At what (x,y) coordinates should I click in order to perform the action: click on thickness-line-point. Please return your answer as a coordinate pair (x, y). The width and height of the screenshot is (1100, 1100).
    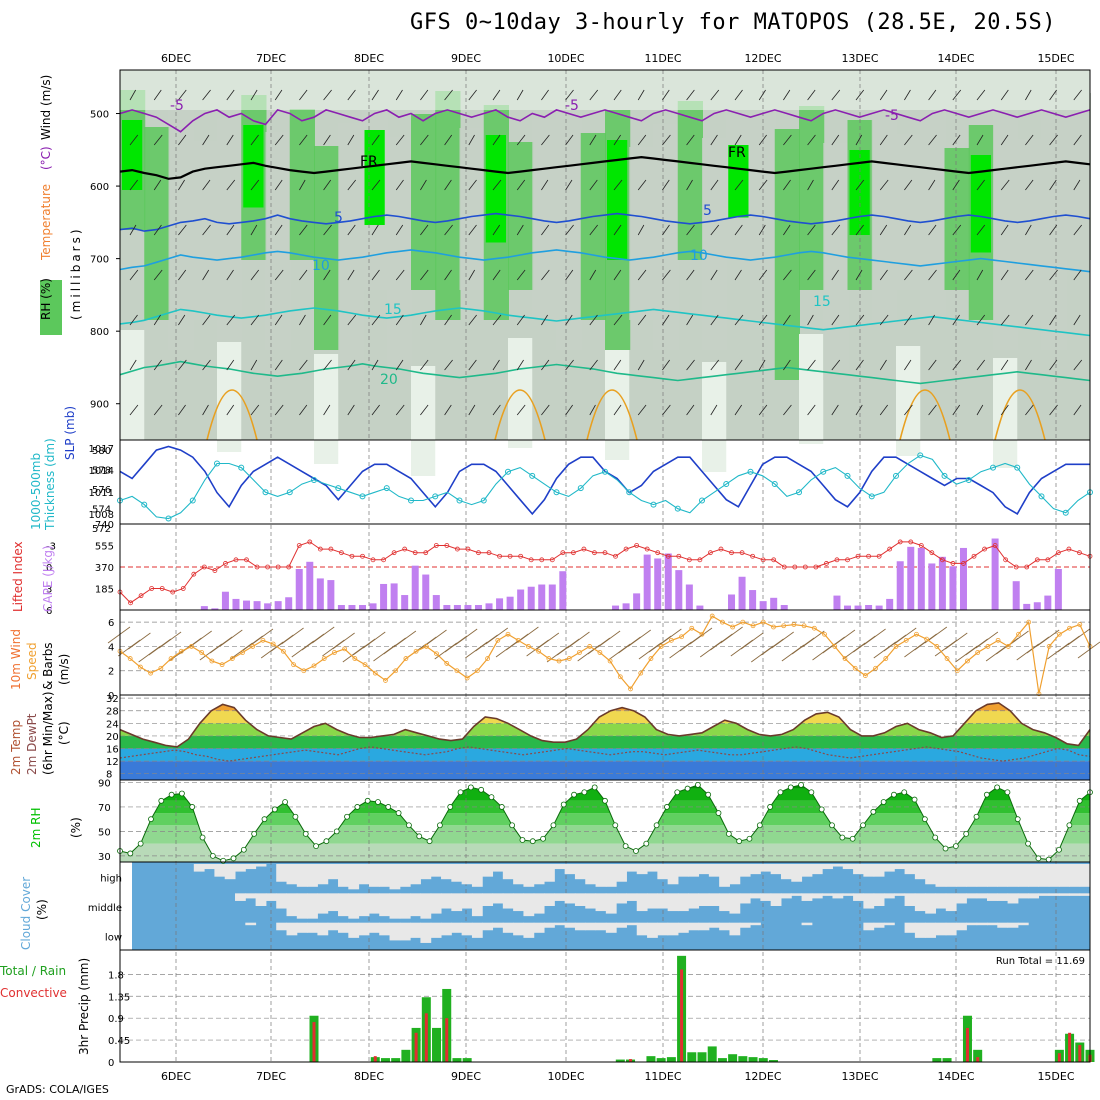
    Looking at the image, I should click on (605, 471).